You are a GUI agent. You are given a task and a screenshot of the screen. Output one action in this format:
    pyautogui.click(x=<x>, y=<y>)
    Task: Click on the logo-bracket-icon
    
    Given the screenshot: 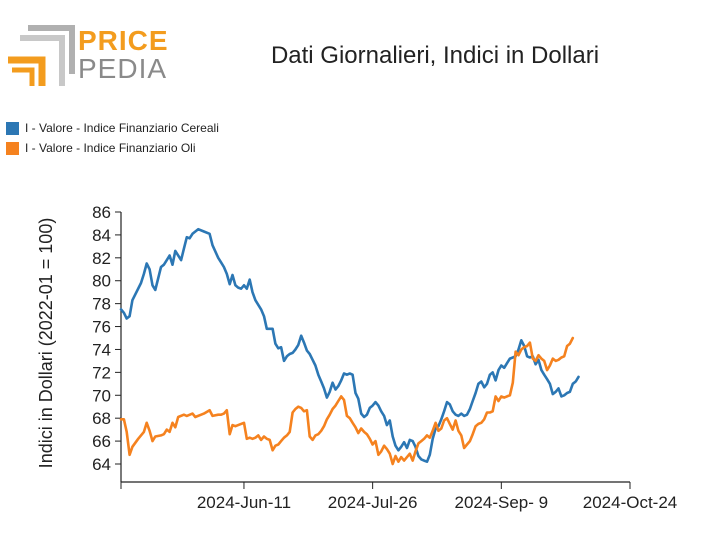 What is the action you would take?
    pyautogui.click(x=41, y=55)
    